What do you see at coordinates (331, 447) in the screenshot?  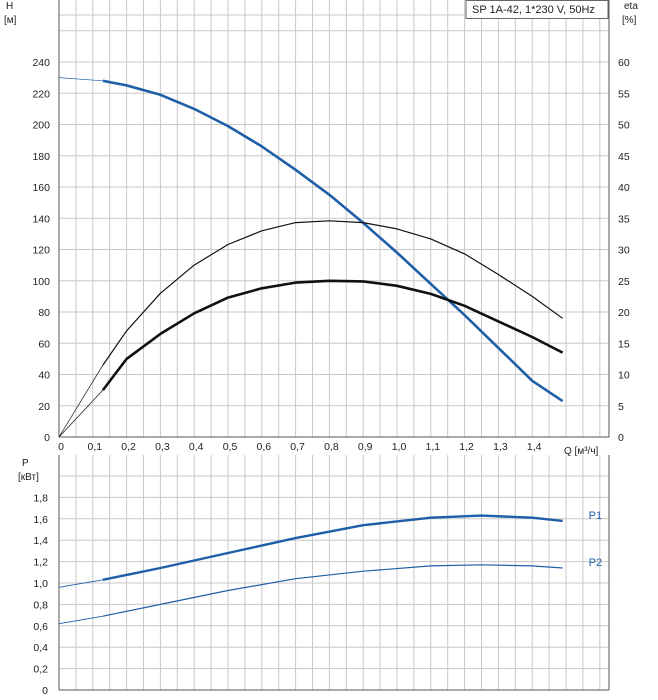 I see `x-tick-label: 0,8` at bounding box center [331, 447].